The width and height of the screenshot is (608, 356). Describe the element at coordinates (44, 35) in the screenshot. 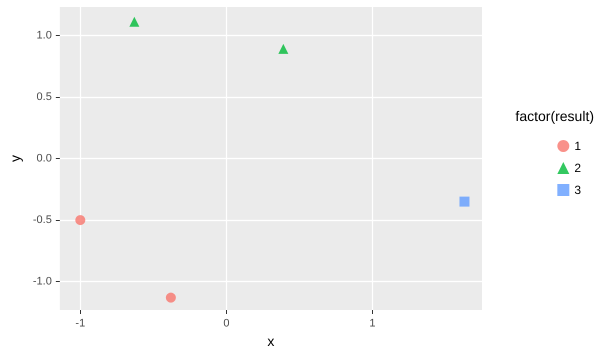

I see `y-tick-label: 1.0` at that location.